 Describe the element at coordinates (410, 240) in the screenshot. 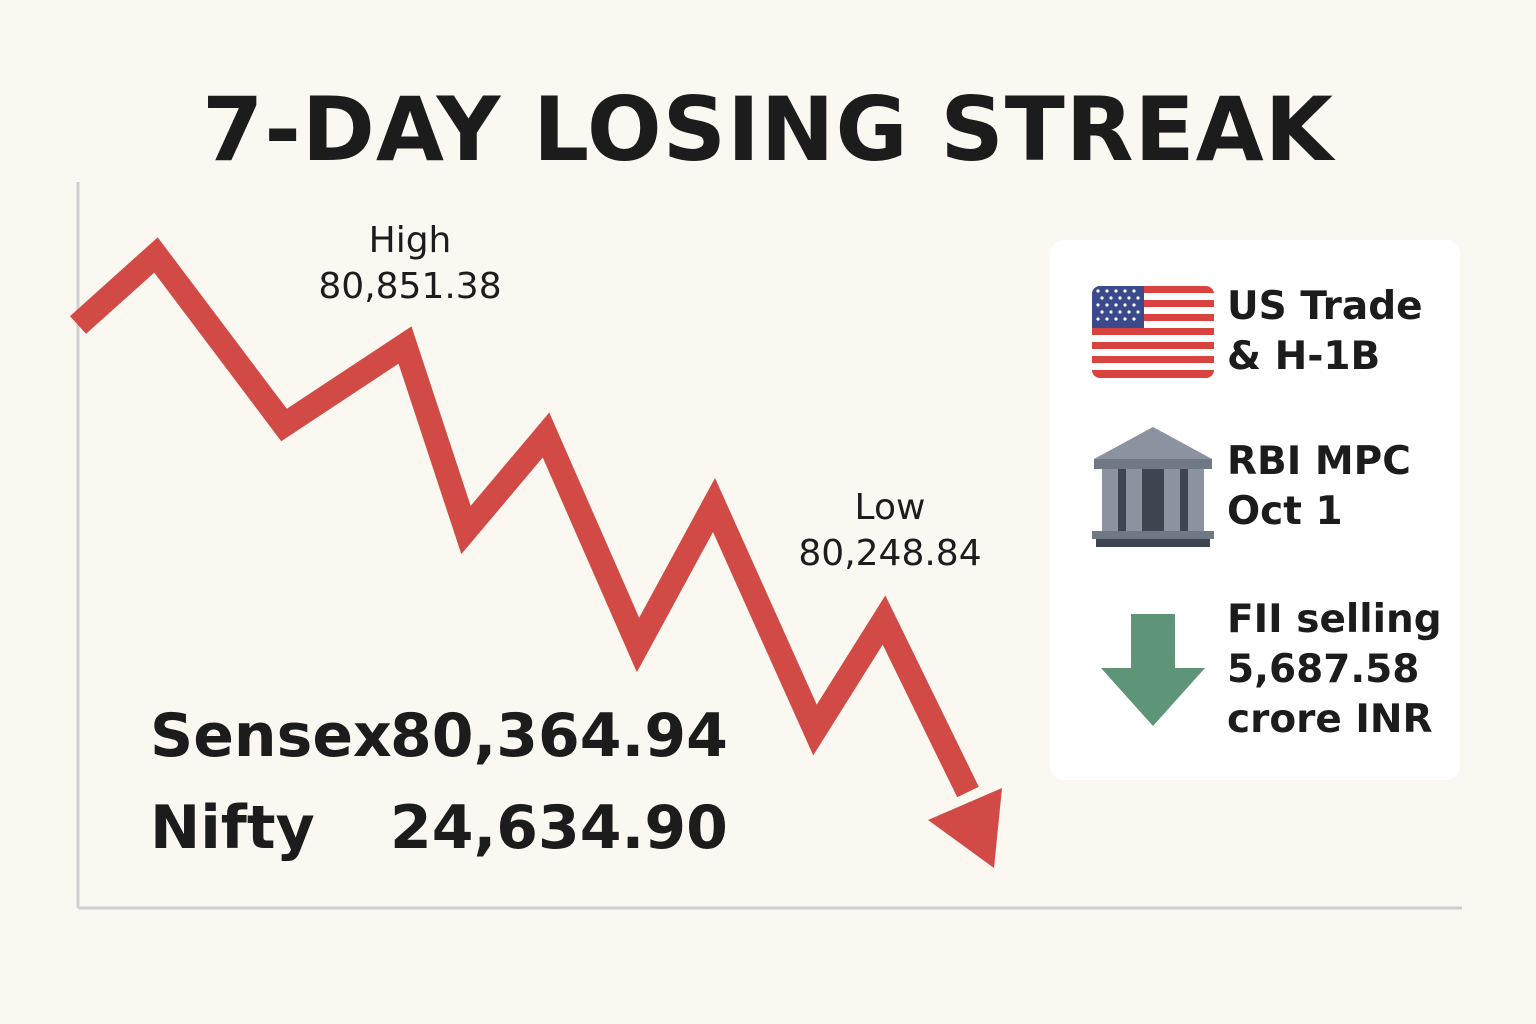

I see `high-label: High` at that location.